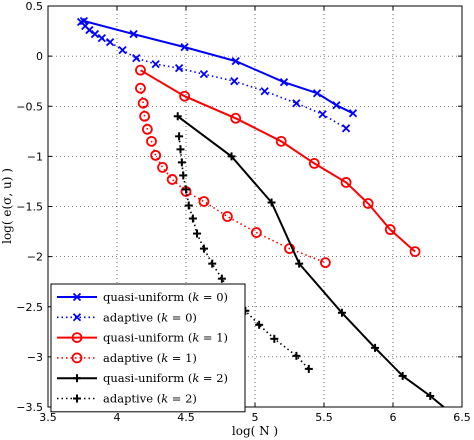 This screenshot has height=440, width=474. Describe the element at coordinates (393, 417) in the screenshot. I see `x-tick-label: 6` at that location.